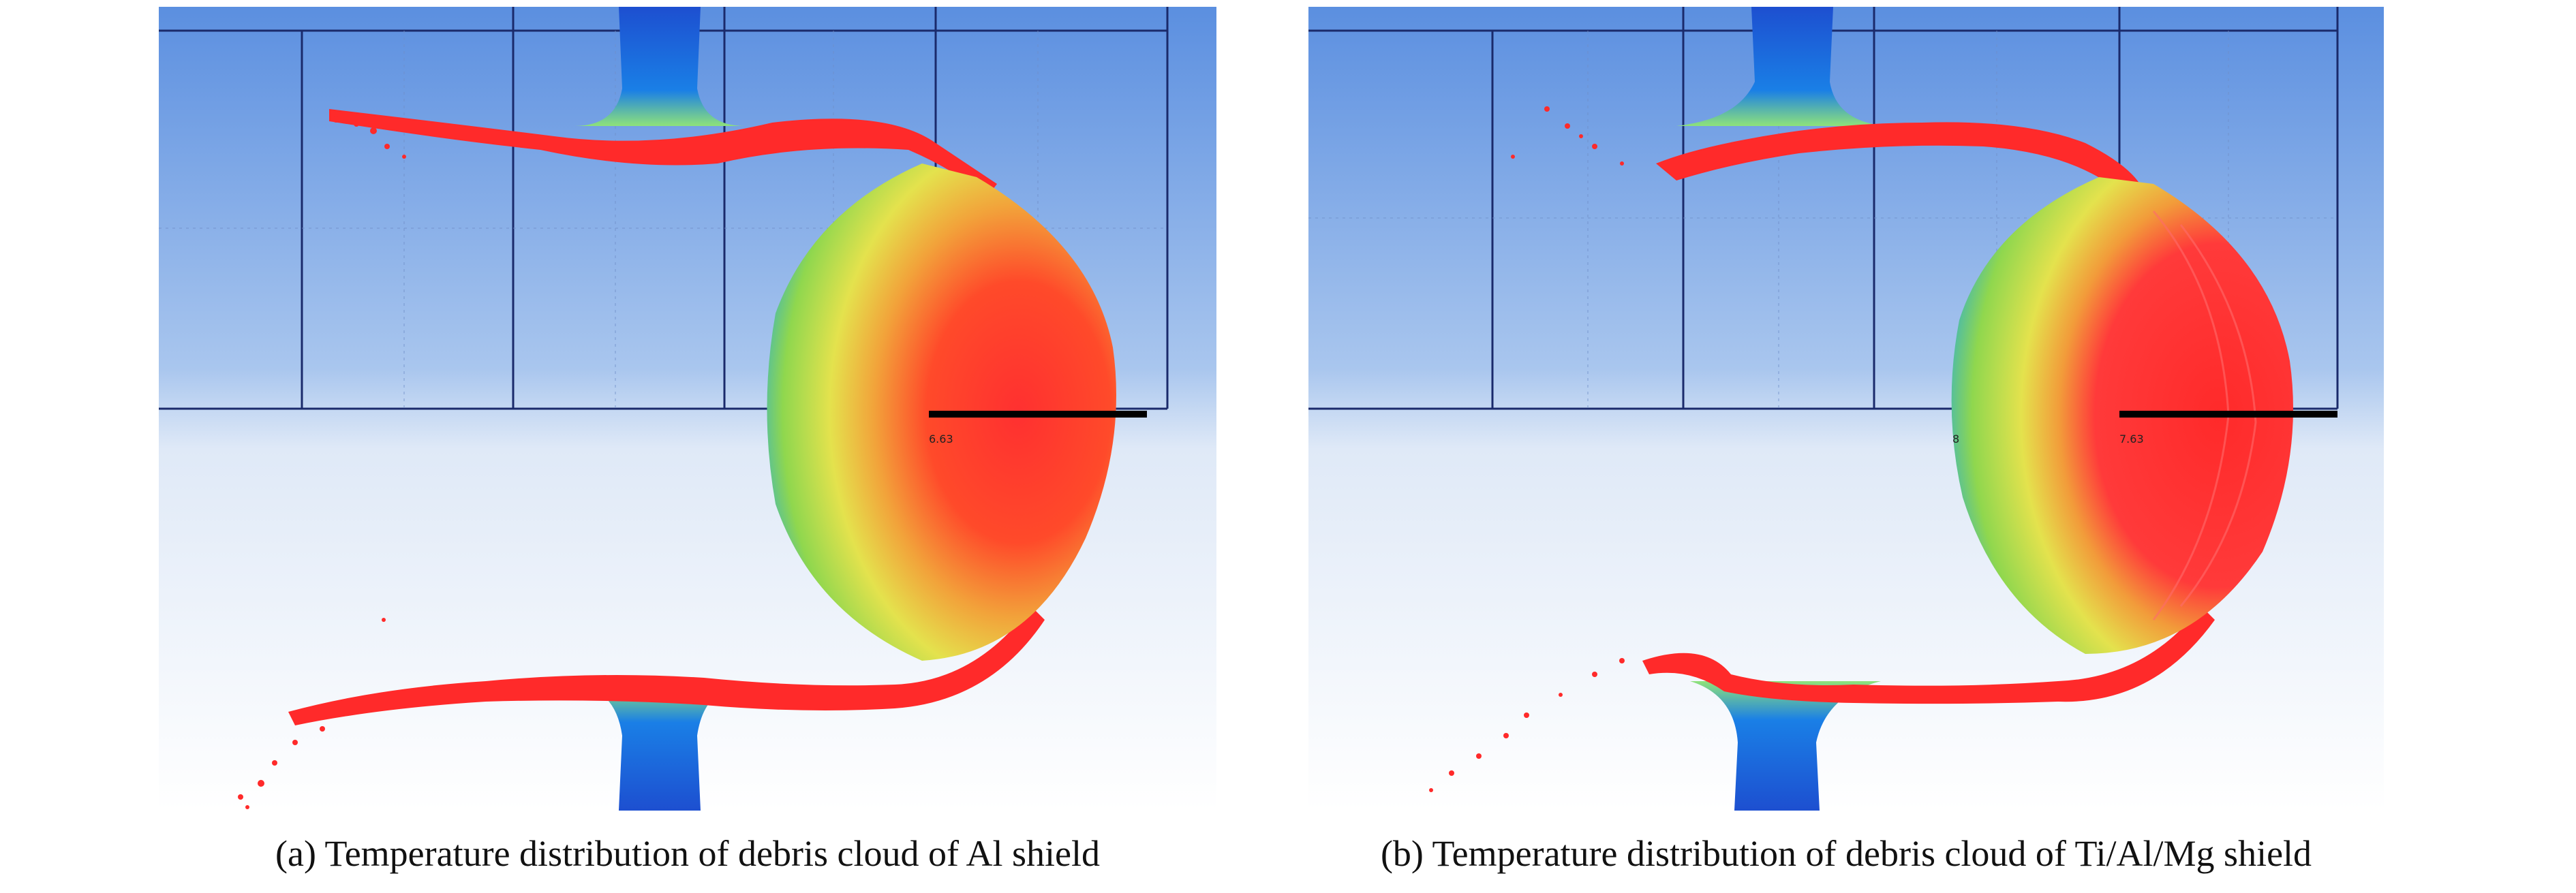  Describe the element at coordinates (941, 439) in the screenshot. I see `scale-label-a: 6.63` at that location.